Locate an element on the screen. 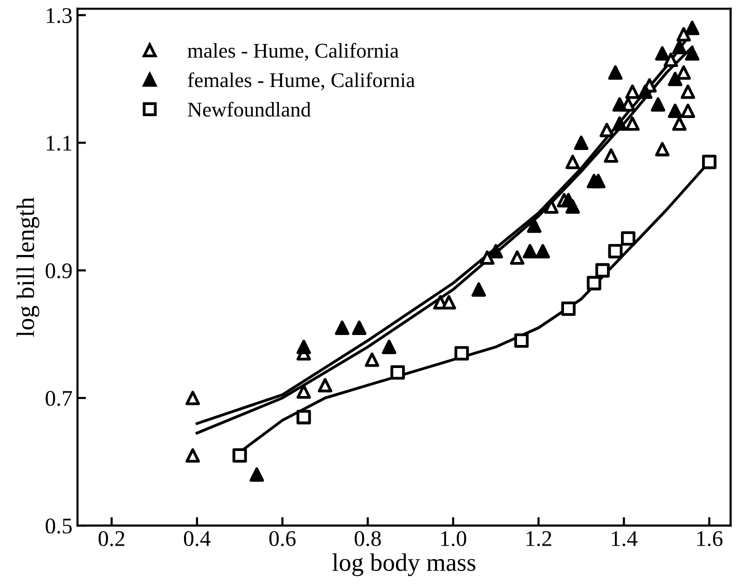 This screenshot has height=584, width=738. x-tick-label: 1.4 is located at coordinates (625, 538).